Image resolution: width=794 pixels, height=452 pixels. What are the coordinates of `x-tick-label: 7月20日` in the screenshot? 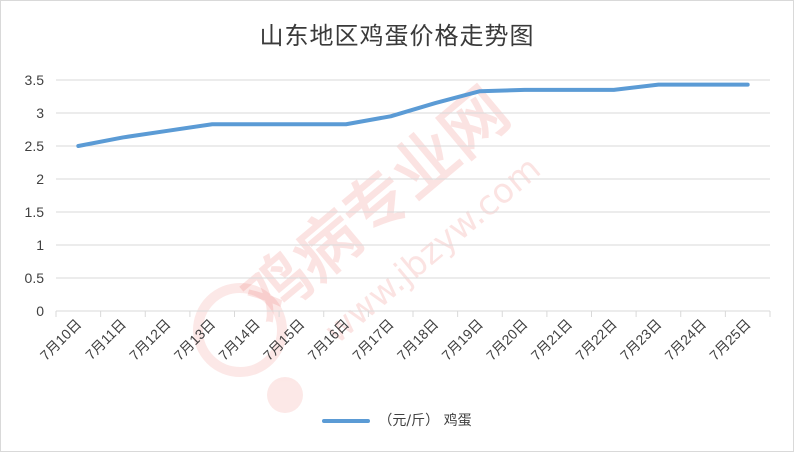 It's located at (507, 340).